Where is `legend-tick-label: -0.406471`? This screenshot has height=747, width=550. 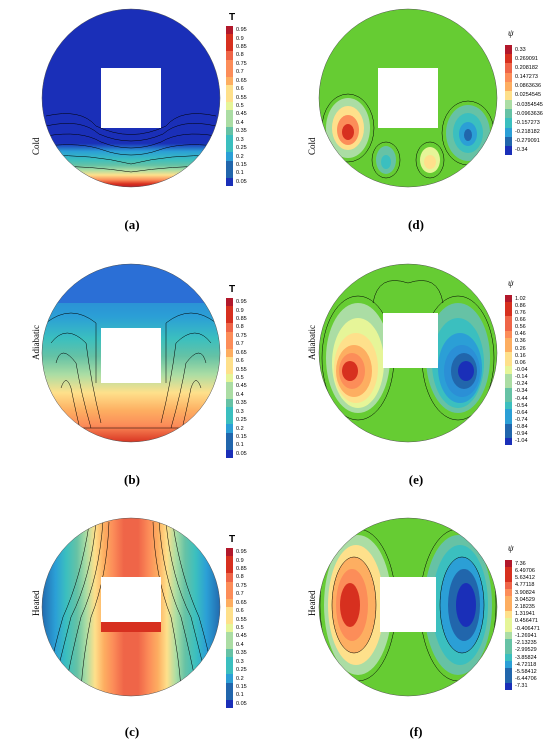 legend-tick-label: -0.406471 is located at coordinates (527, 628).